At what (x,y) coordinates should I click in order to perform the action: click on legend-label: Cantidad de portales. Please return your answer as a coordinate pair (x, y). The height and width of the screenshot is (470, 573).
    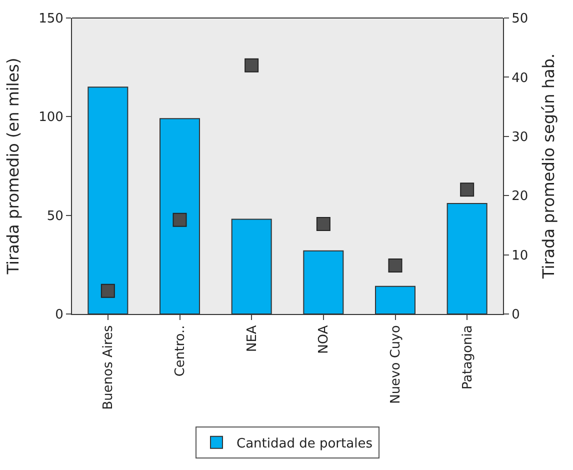
    Looking at the image, I should click on (304, 444).